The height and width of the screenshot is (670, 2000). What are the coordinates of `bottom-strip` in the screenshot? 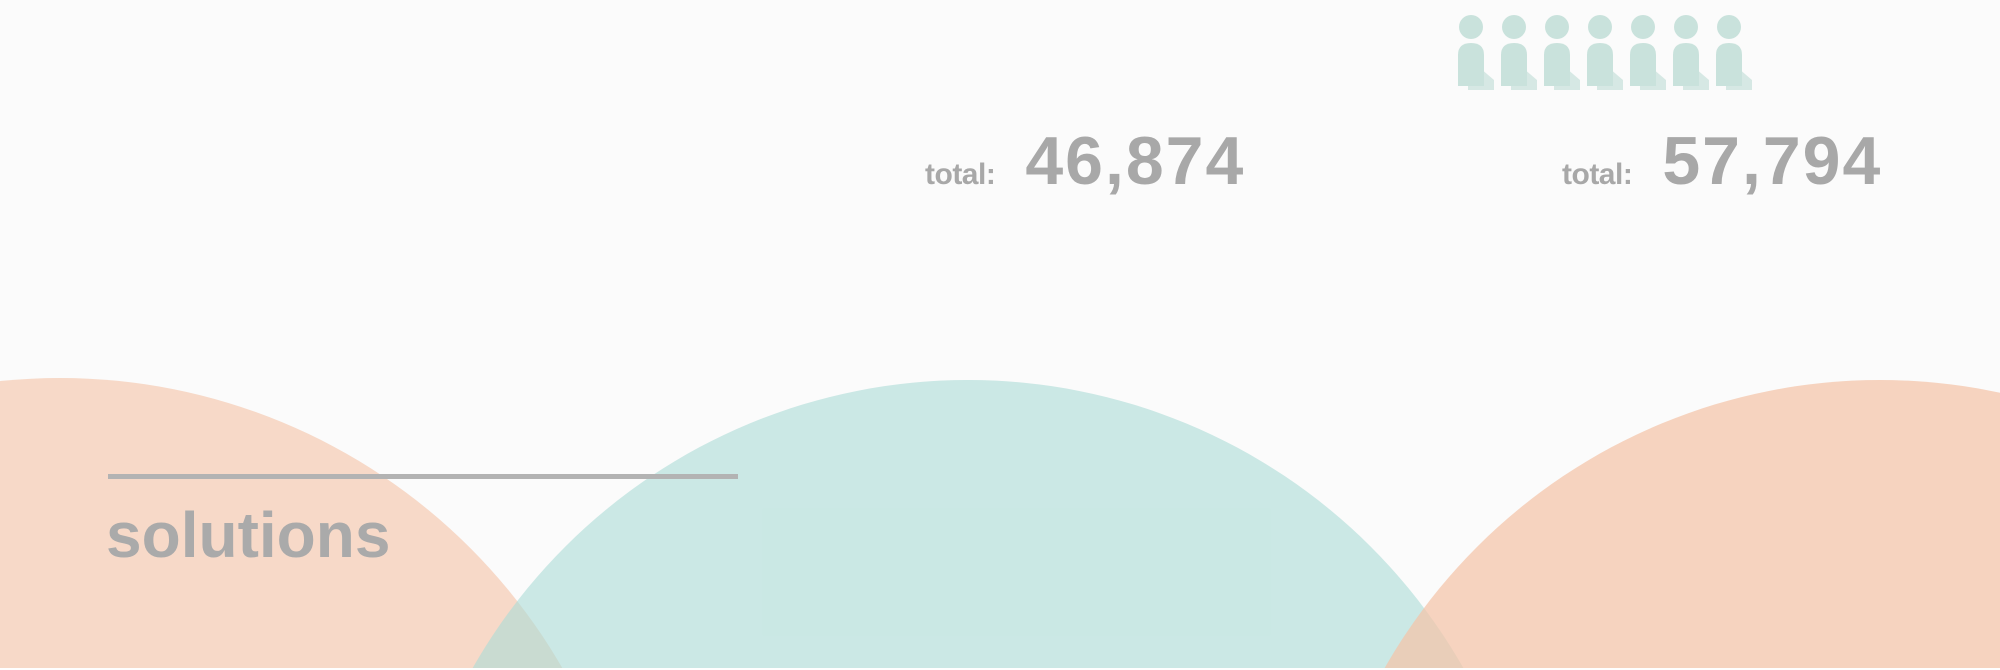 It's located at (1000, 669).